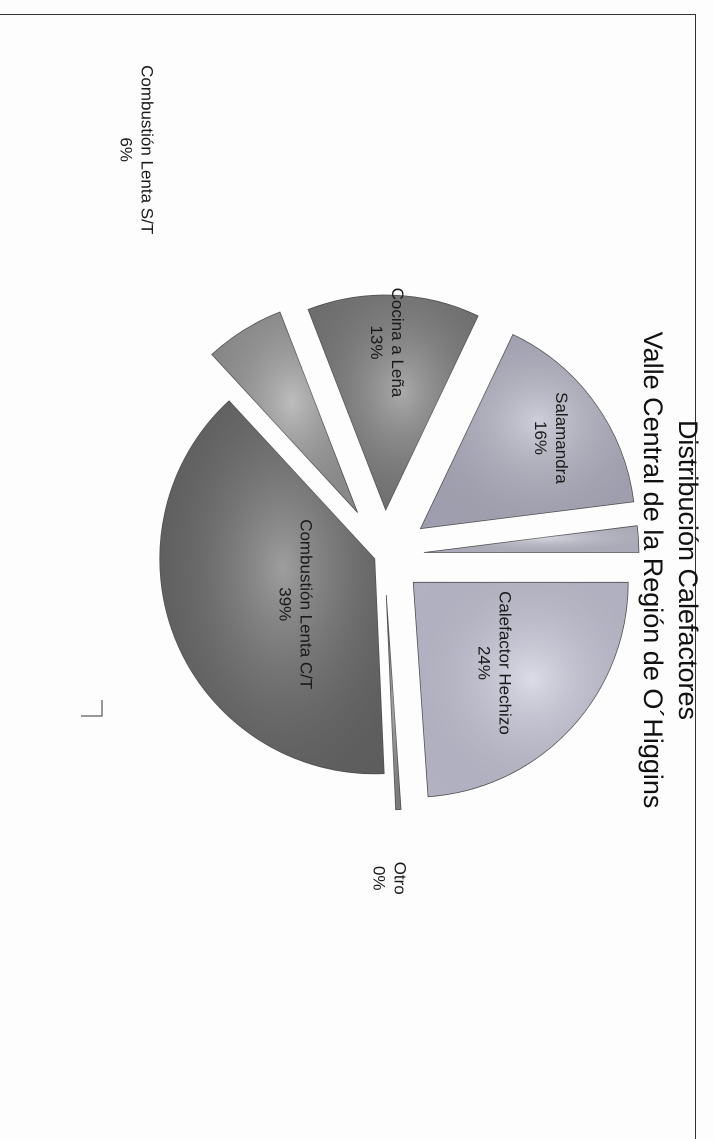 Image resolution: width=714 pixels, height=1139 pixels. What do you see at coordinates (397, 343) in the screenshot?
I see `slice-label-name: Cocina a Leña` at bounding box center [397, 343].